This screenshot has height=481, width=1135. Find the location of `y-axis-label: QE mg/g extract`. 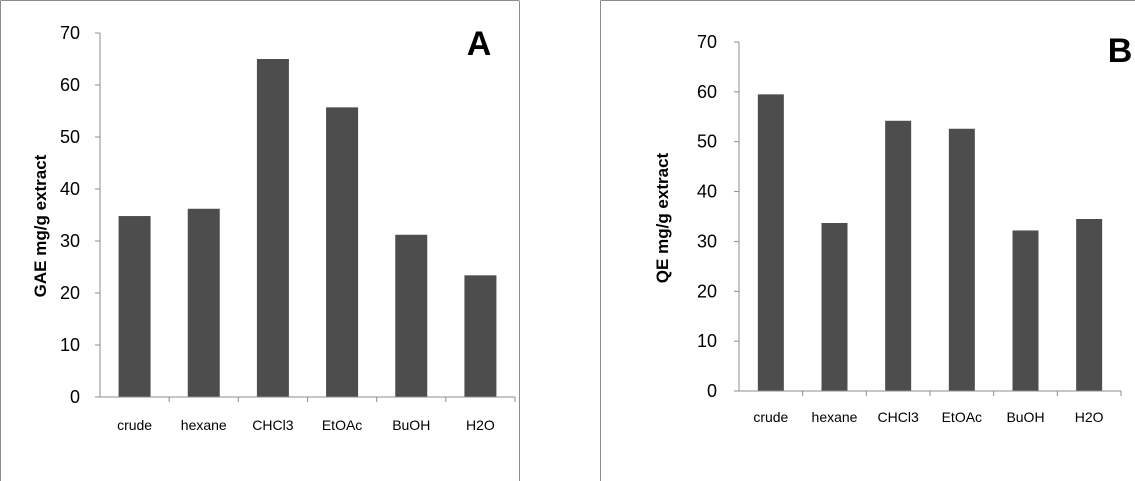

y-axis-label: QE mg/g extract is located at coordinates (662, 217).